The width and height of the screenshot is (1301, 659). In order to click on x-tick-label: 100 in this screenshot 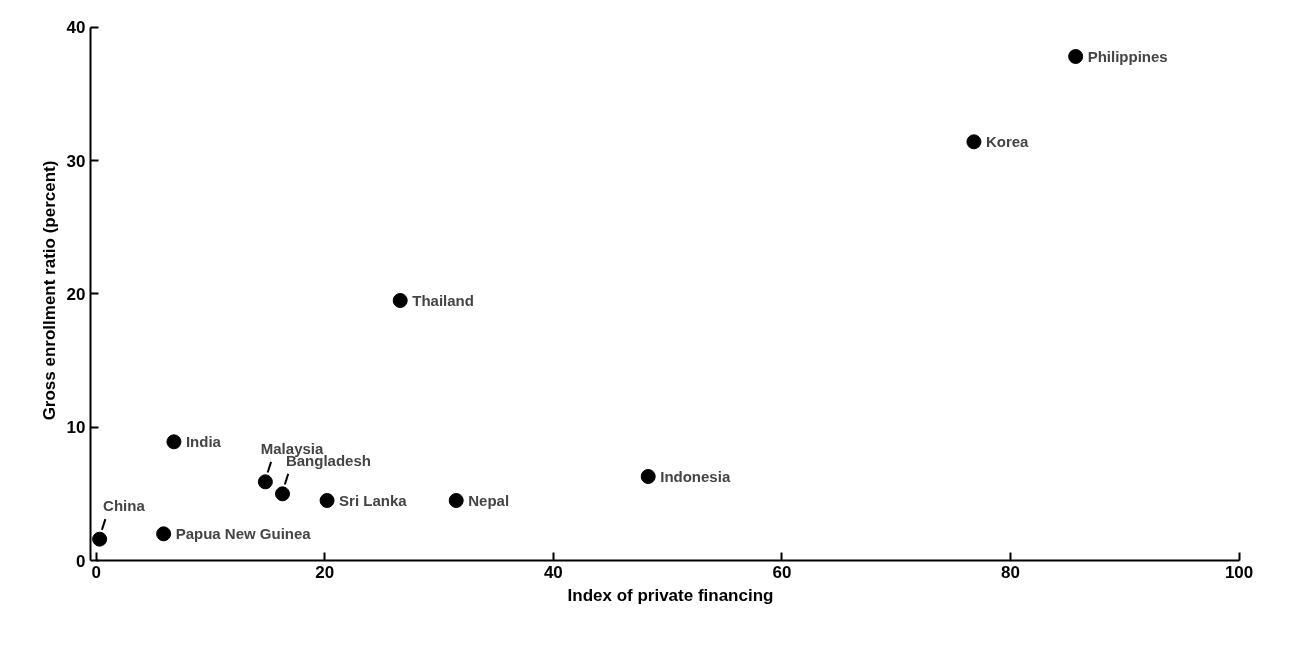, I will do `click(1239, 572)`.